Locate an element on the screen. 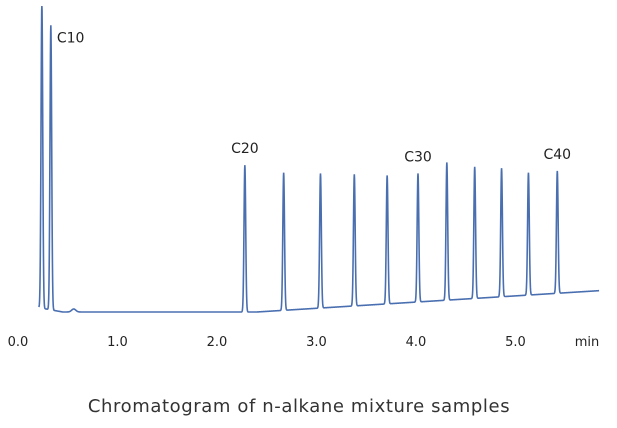  chart-title: Chromatogram of n-alkane mixture samples is located at coordinates (299, 406).